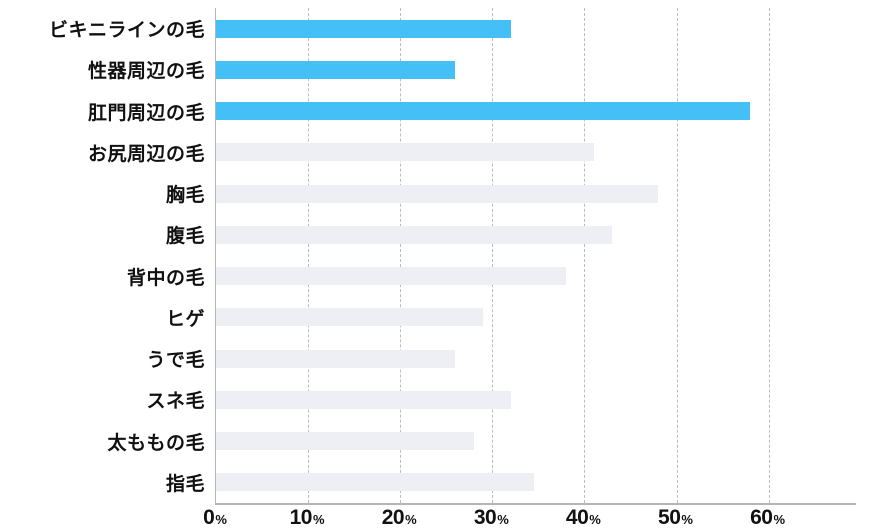  What do you see at coordinates (146, 154) in the screenshot?
I see `category-label: お尻周辺の毛` at bounding box center [146, 154].